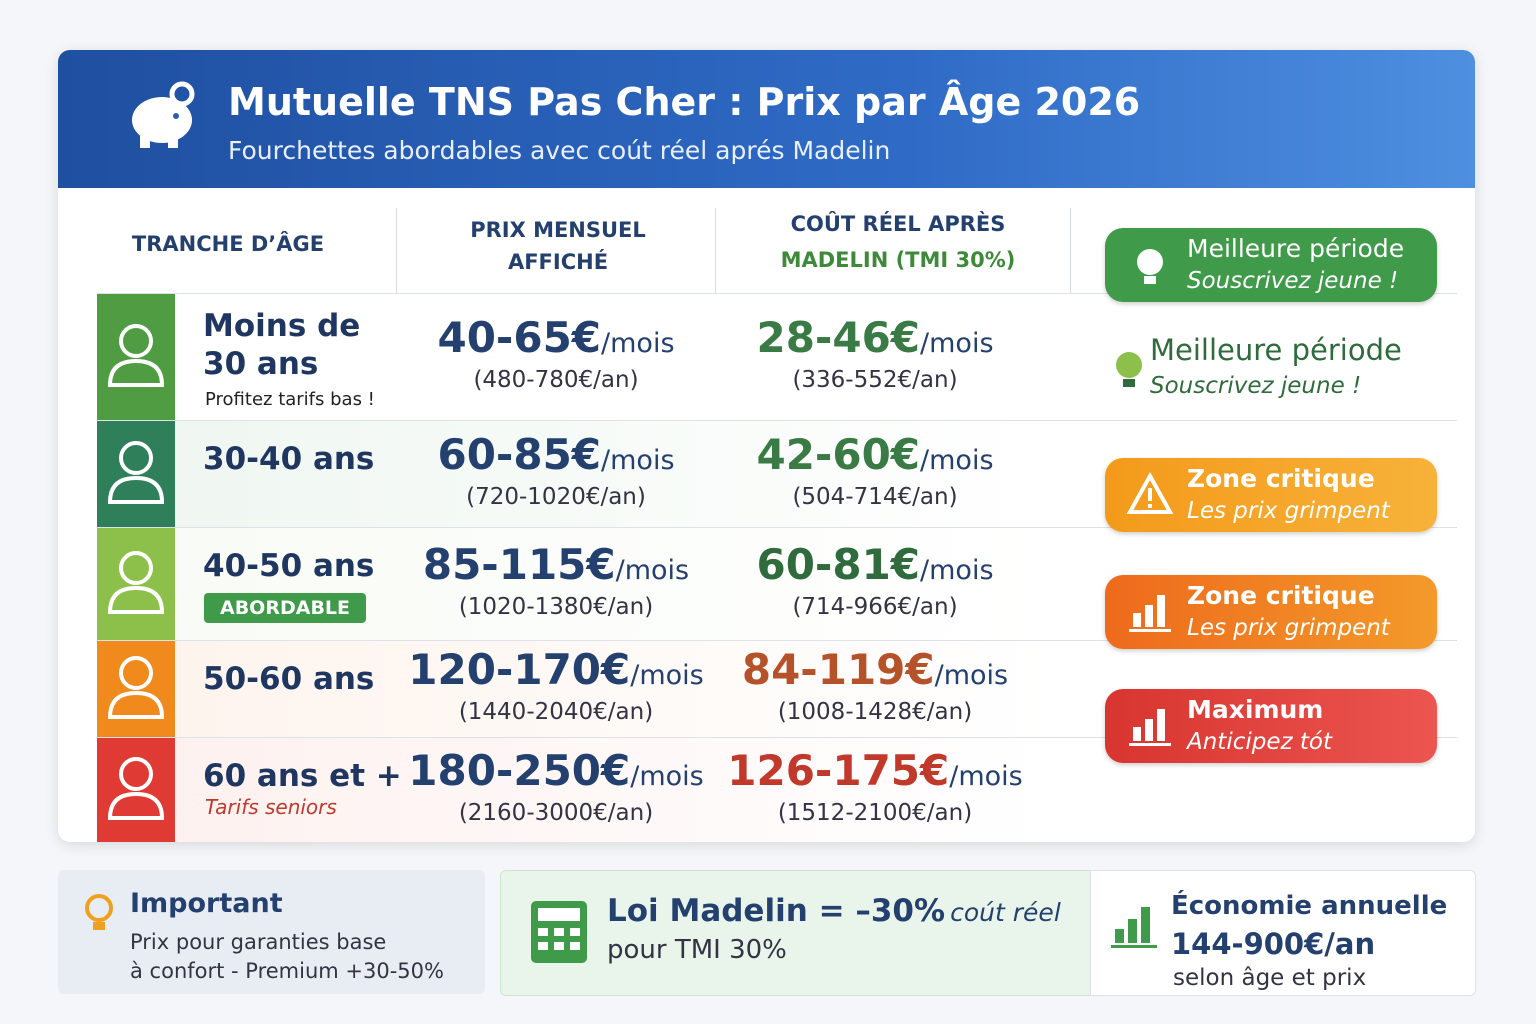  What do you see at coordinates (290, 399) in the screenshot?
I see `age-note: Profitez tarifs bas !` at bounding box center [290, 399].